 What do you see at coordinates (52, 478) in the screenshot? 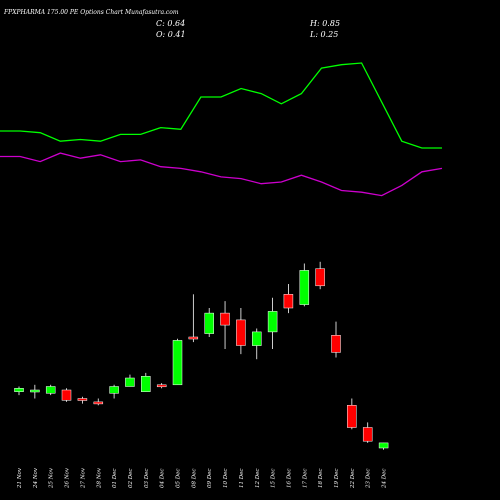
I see `x-tick-label: 25 Nov` at bounding box center [52, 478].